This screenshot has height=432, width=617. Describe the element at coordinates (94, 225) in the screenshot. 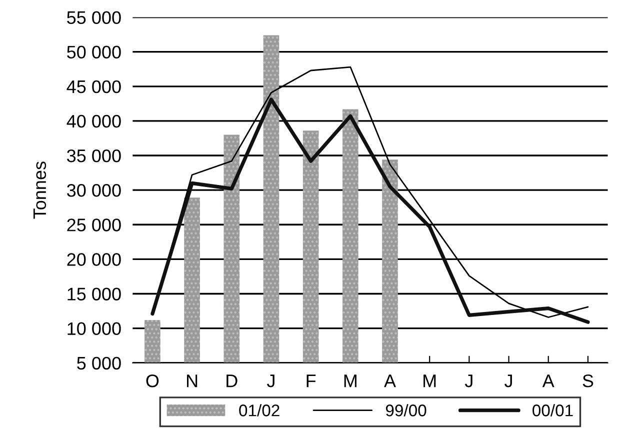

I see `y-tick-label: 25 000` at that location.